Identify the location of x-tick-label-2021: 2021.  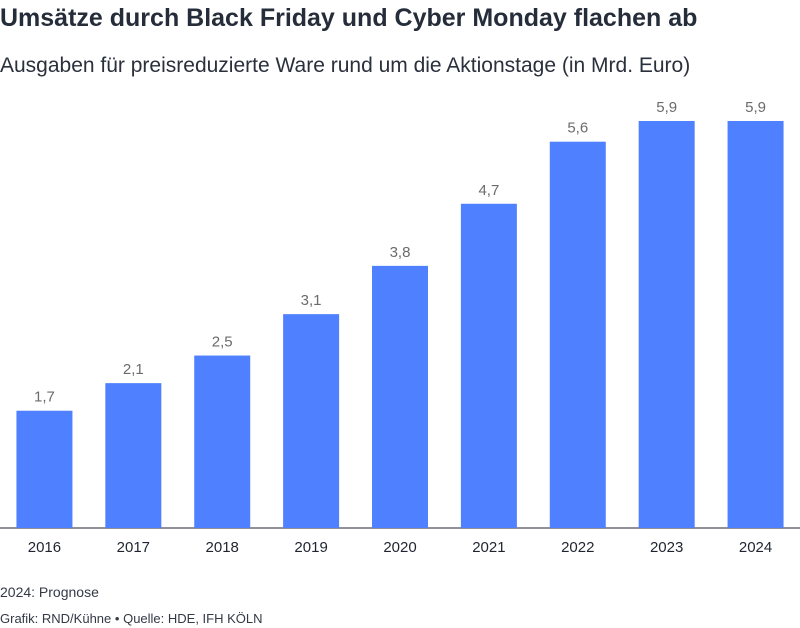
(488, 547).